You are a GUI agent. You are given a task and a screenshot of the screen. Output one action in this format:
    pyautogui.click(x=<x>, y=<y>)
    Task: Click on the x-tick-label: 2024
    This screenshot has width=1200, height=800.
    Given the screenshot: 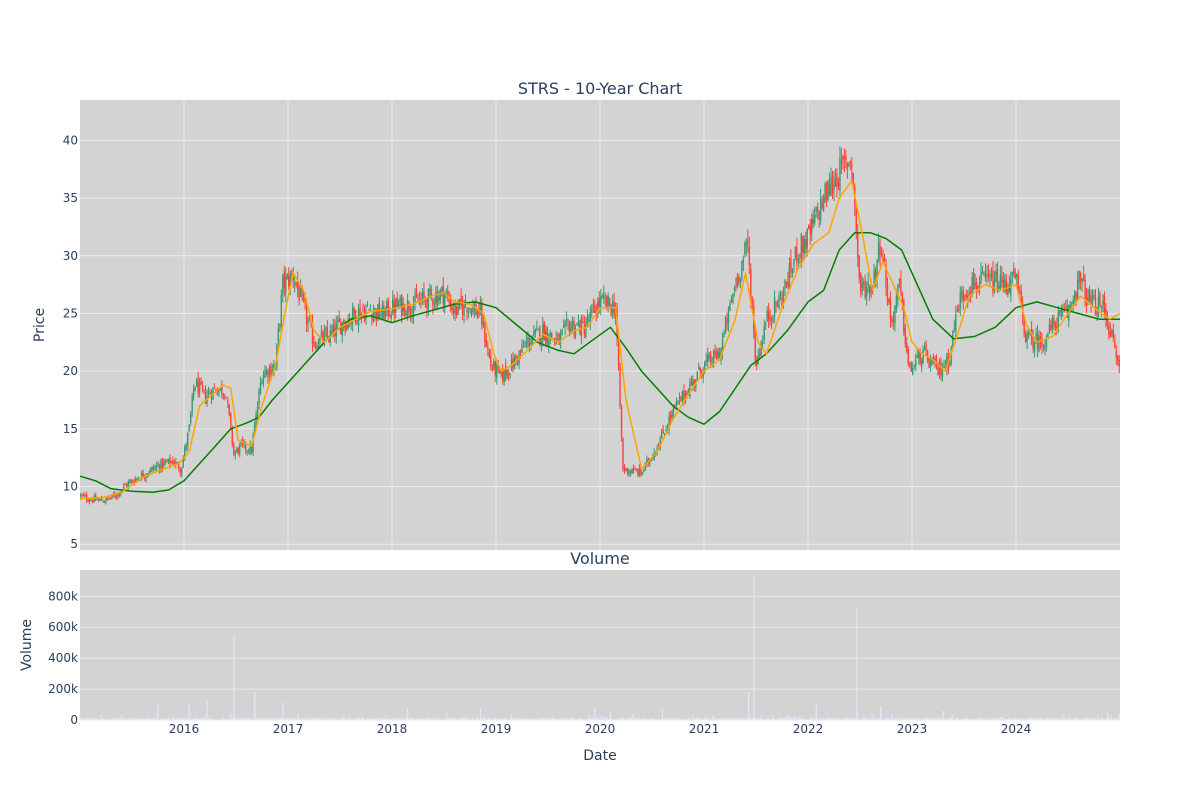 What is the action you would take?
    pyautogui.click(x=1016, y=729)
    